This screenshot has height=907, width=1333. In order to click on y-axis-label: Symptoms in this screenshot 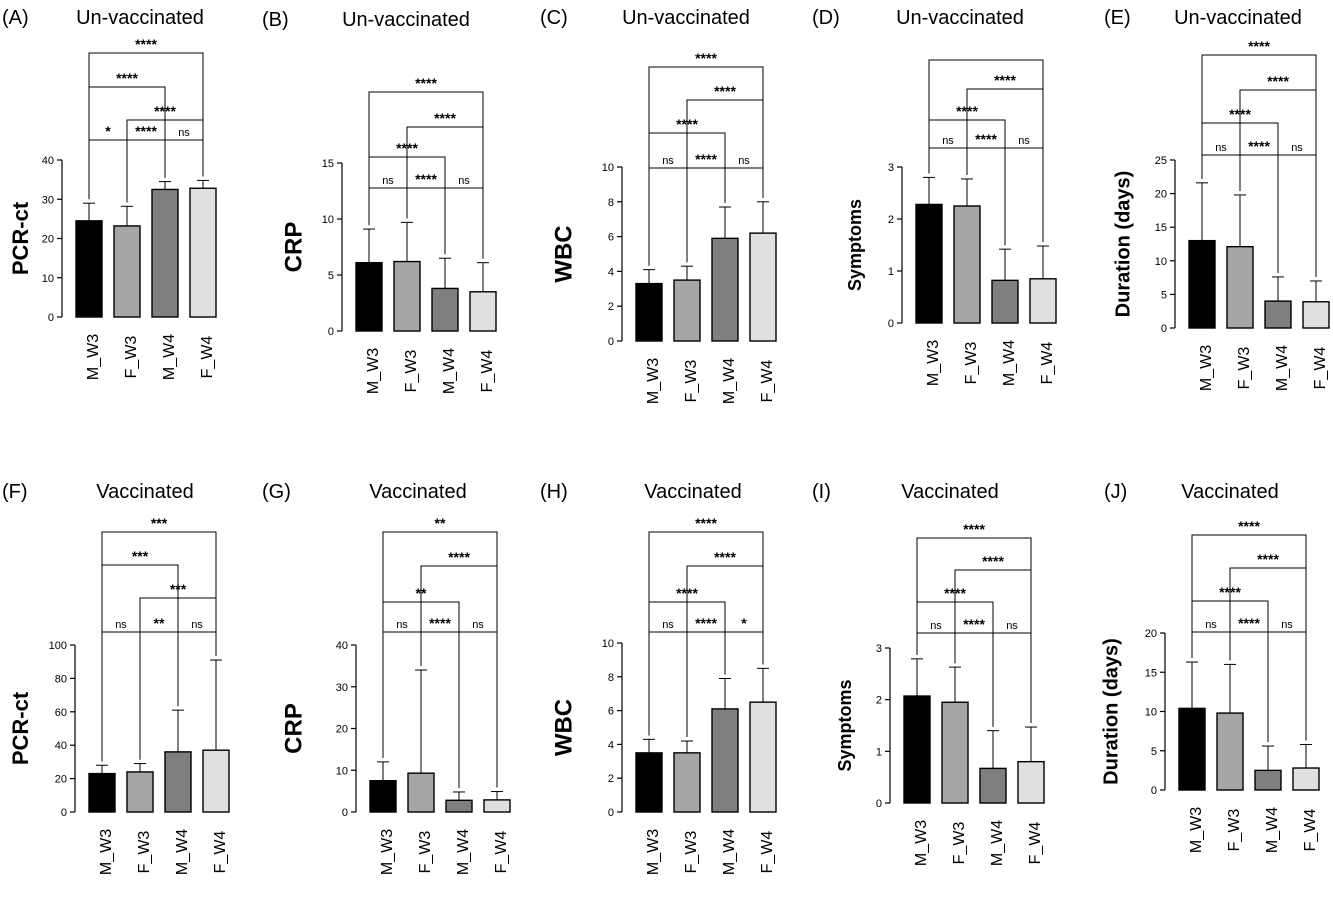, I will do `click(845, 725)`.